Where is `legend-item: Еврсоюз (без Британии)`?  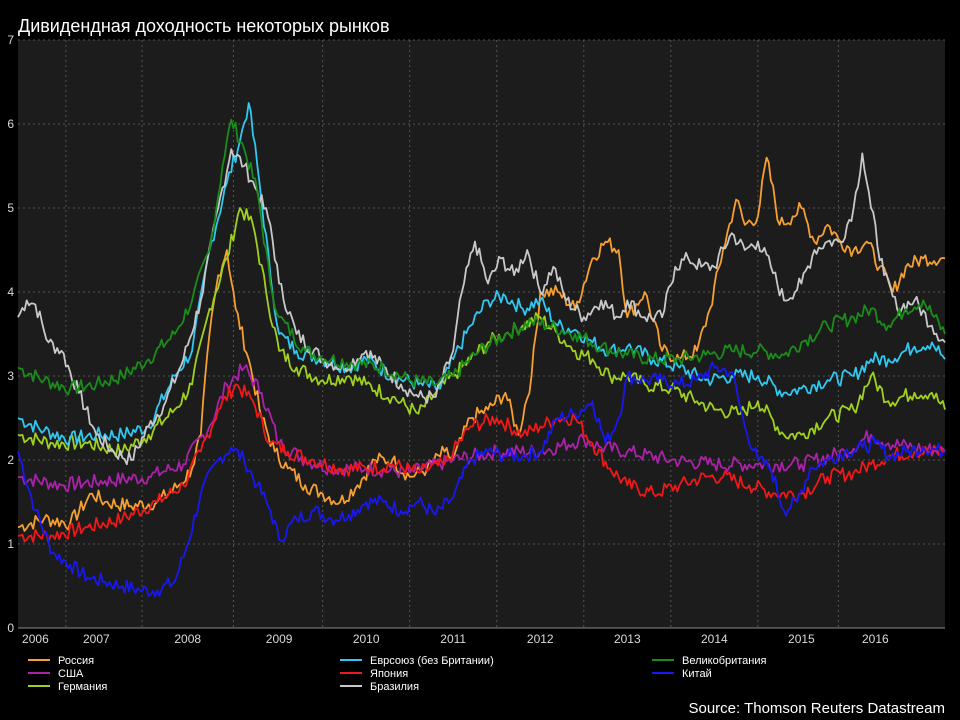
legend-item: Еврсоюз (без Британии) is located at coordinates (417, 661).